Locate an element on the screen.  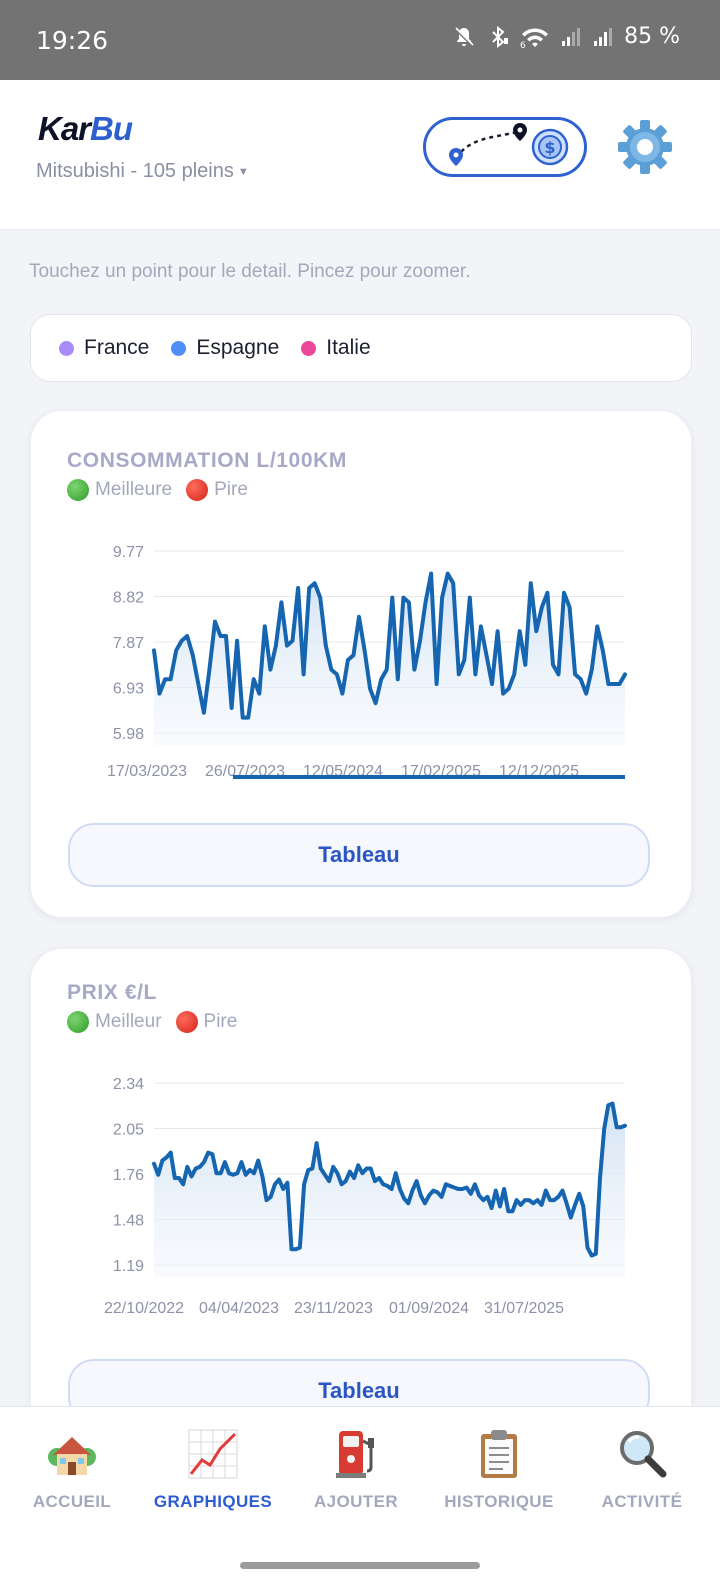
price-title: PRIX €/L is located at coordinates (112, 992).